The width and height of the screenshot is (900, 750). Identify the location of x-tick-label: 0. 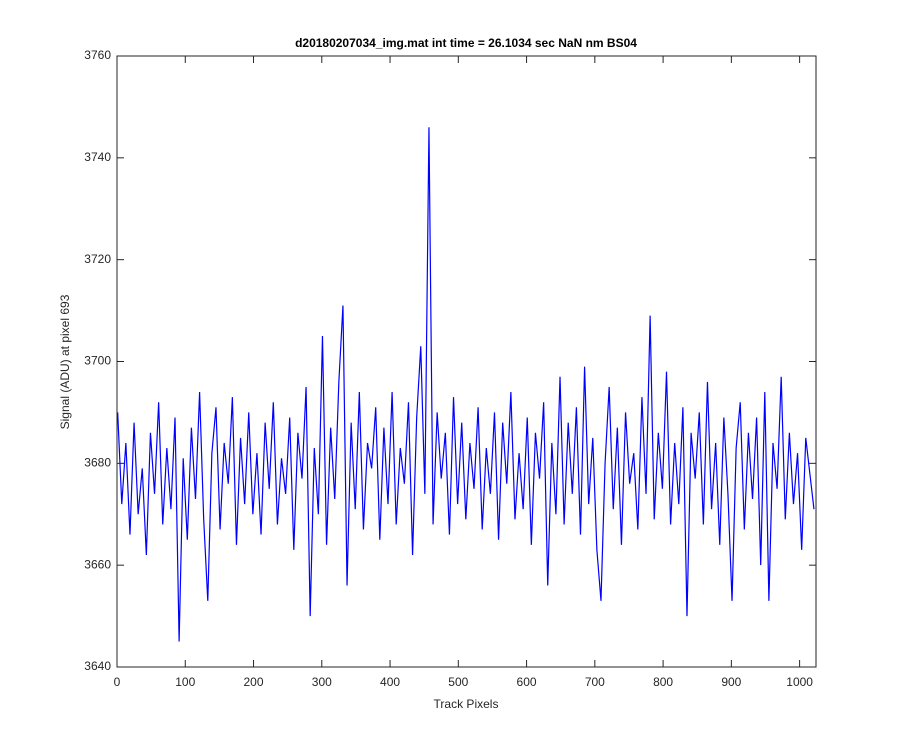
(117, 682).